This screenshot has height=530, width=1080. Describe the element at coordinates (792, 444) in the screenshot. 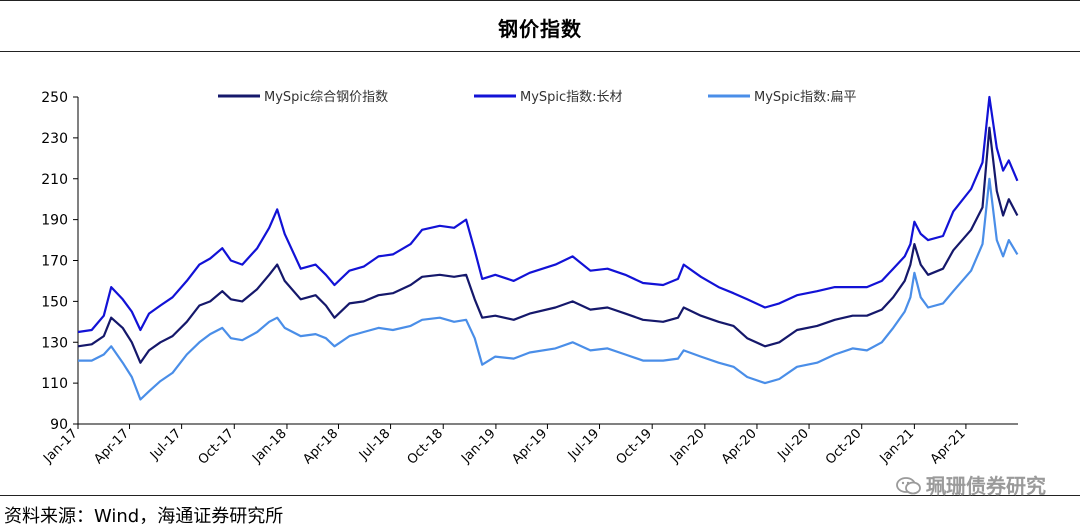

I see `x-tick-label: Jul-20` at that location.